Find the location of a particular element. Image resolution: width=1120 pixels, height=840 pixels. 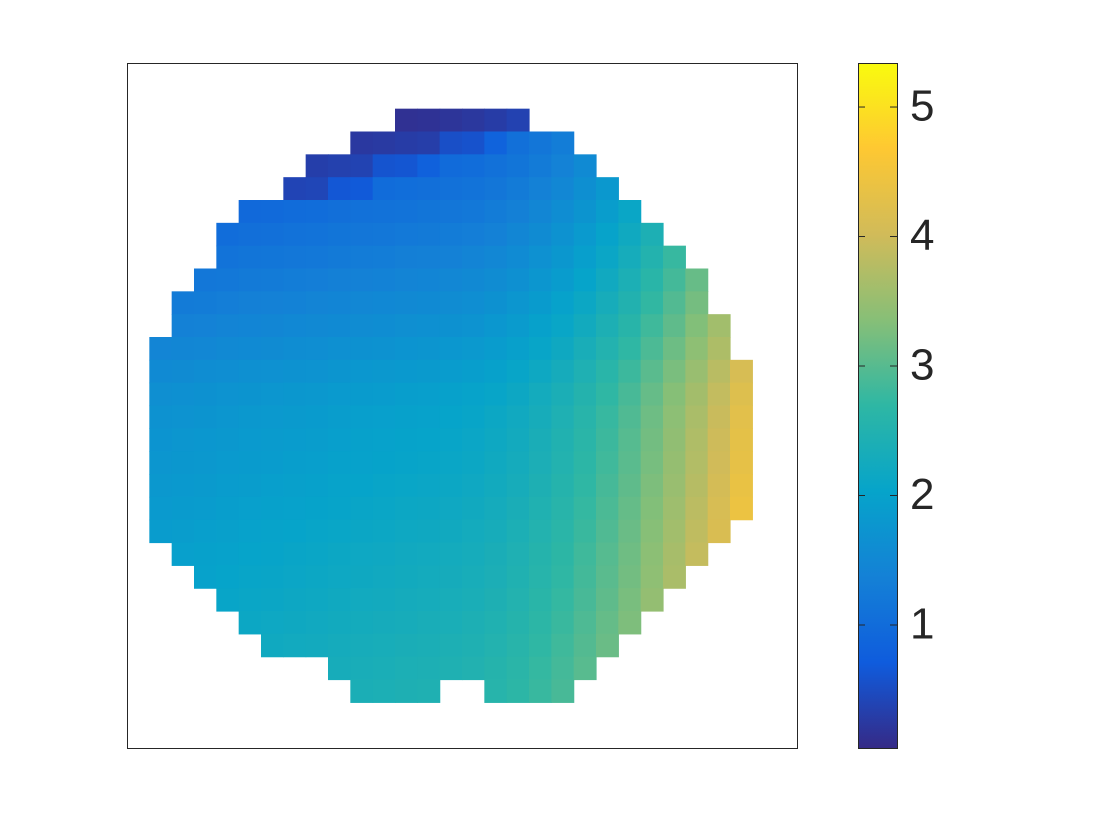

colorbar-tick-label: 5 is located at coordinates (922, 106).